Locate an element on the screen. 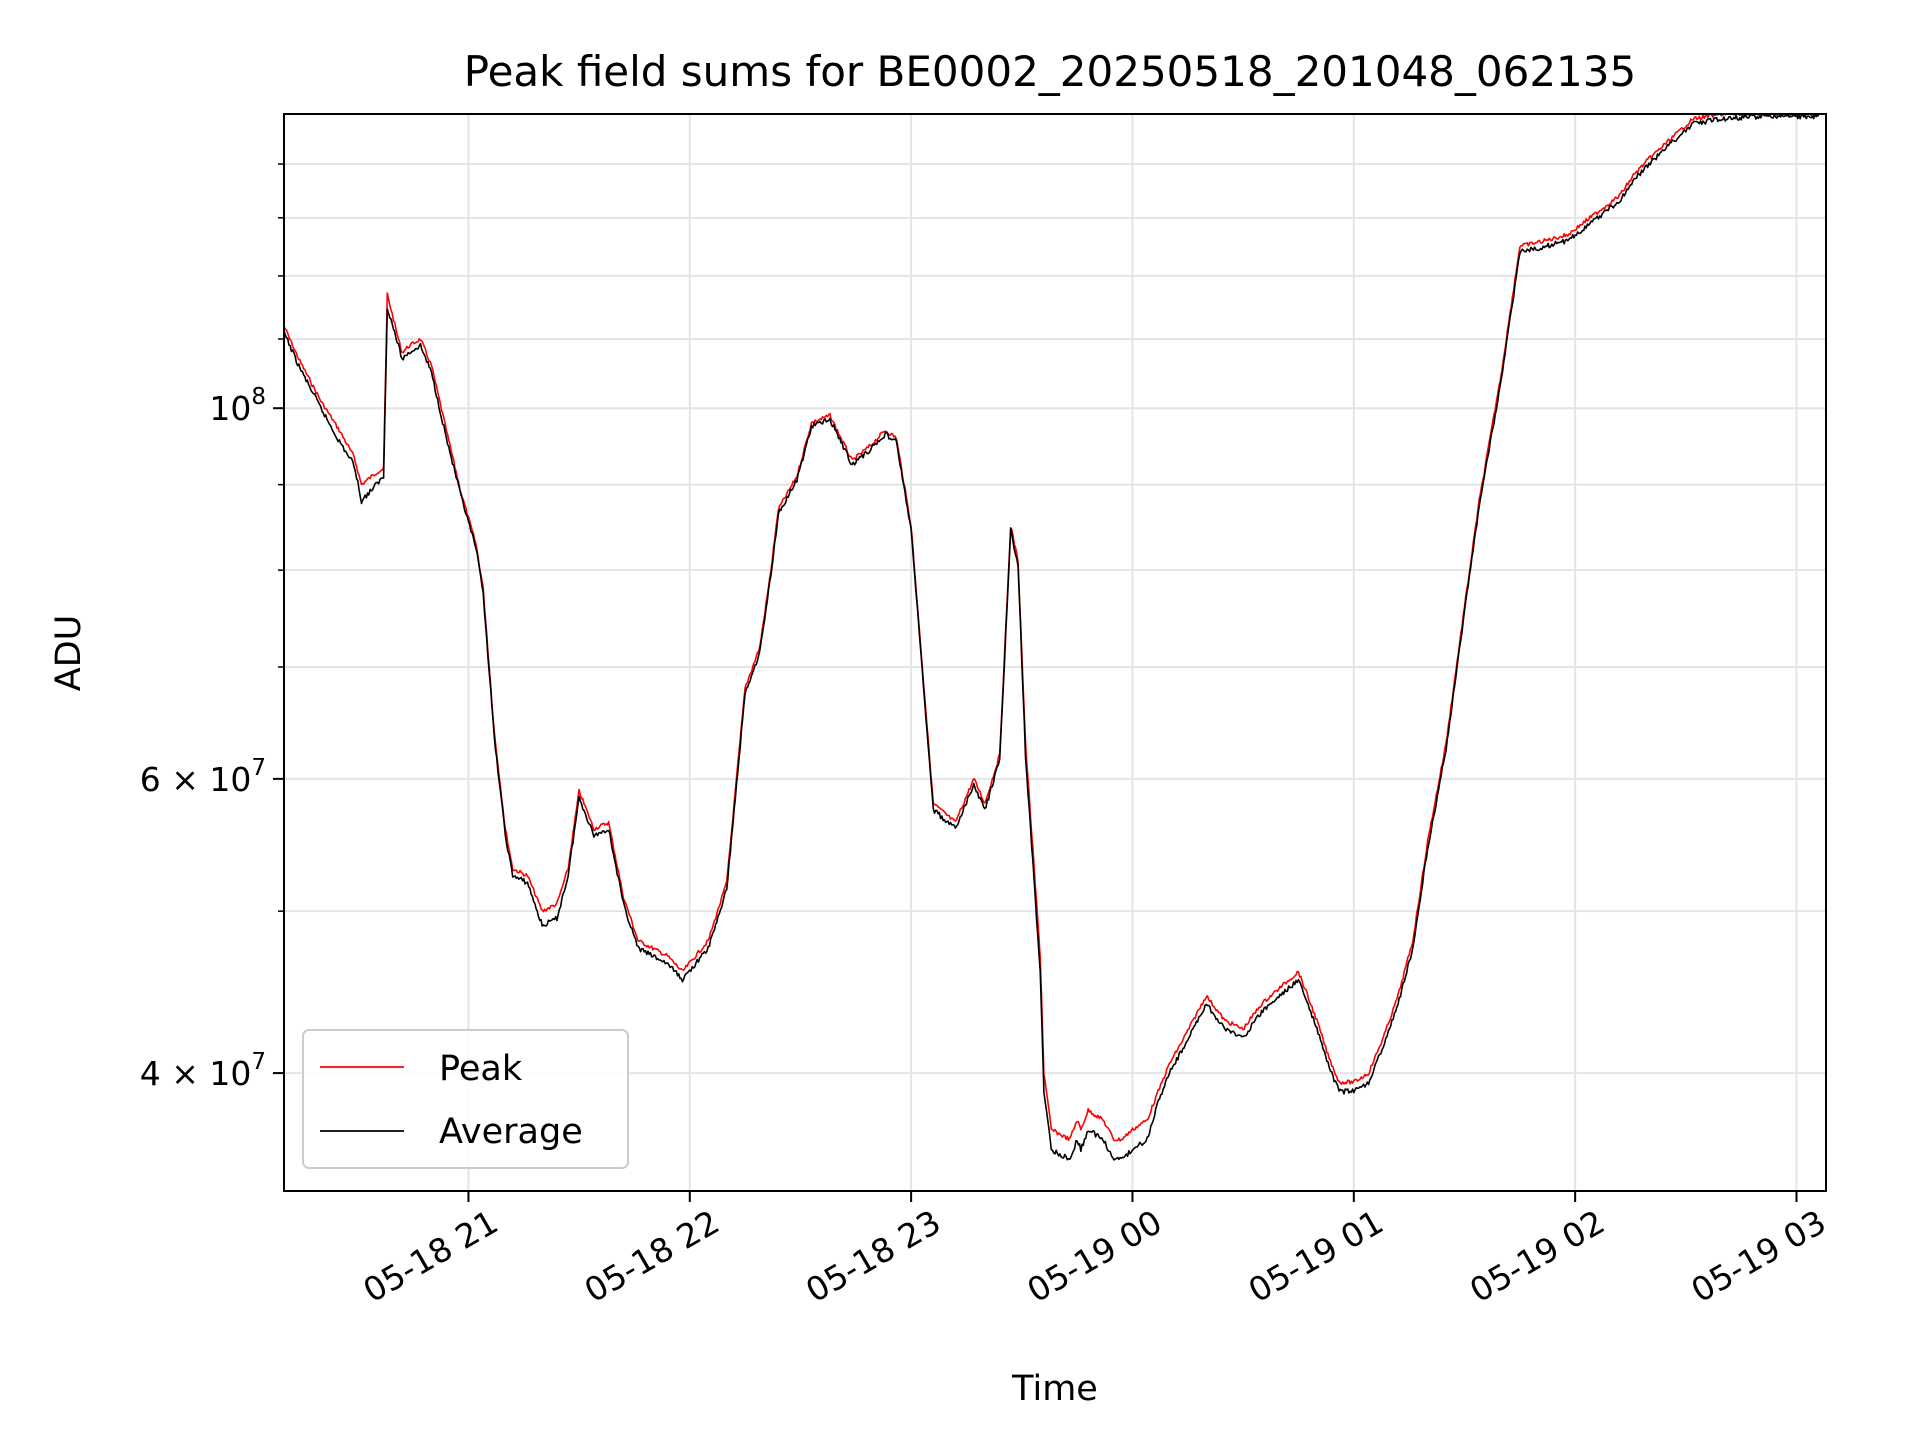 This screenshot has width=1920, height=1445. legend-box is located at coordinates (465, 1099).